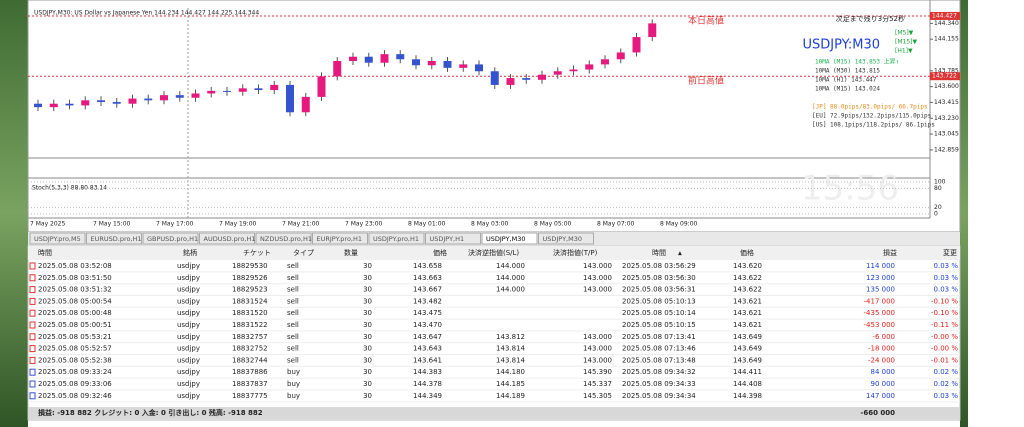  I want to click on price-label: 142.859, so click(946, 149).